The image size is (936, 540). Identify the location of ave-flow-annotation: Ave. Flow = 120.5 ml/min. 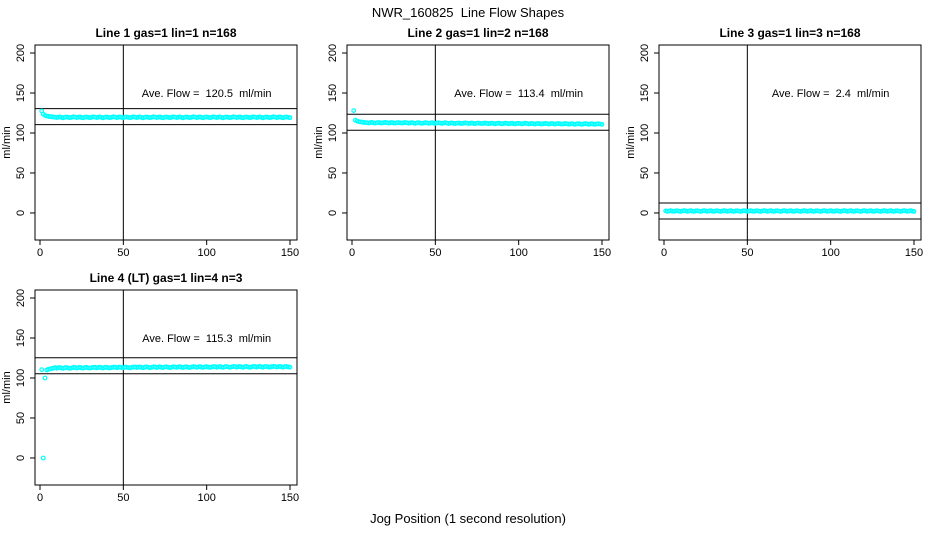
(207, 94).